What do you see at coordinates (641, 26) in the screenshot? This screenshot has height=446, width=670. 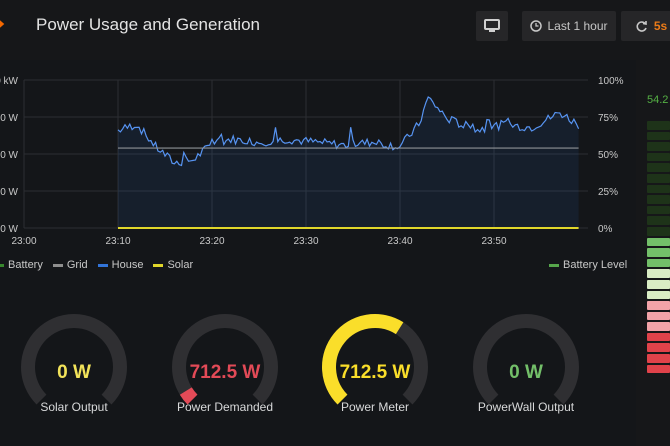 I see `refresh-icon` at bounding box center [641, 26].